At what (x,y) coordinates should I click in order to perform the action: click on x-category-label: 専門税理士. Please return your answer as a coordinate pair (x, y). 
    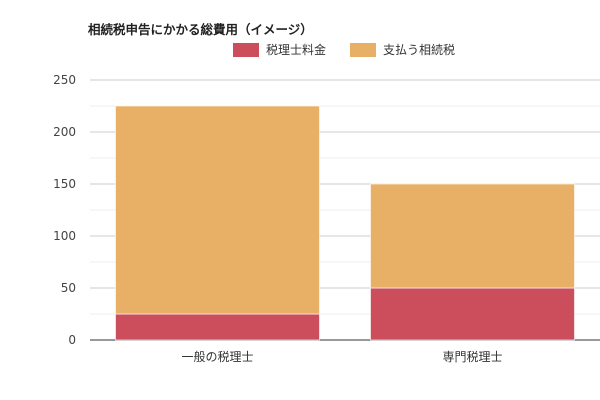
    Looking at the image, I should click on (472, 357).